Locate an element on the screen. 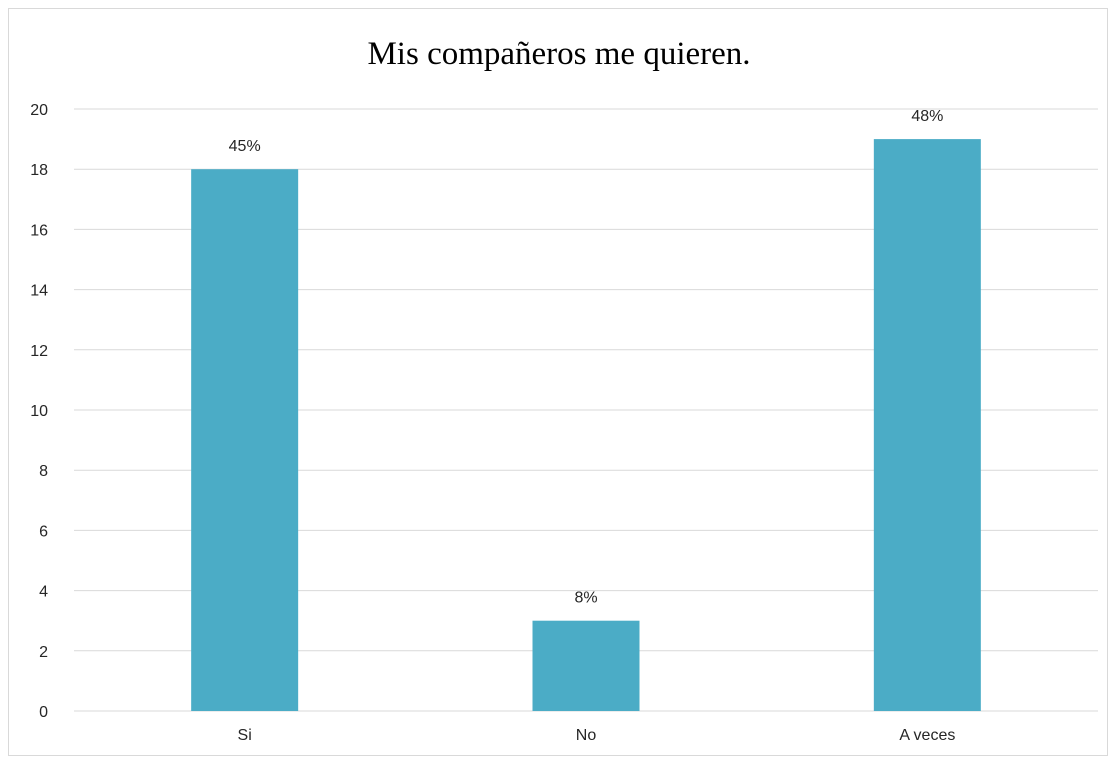  category-label-no: No is located at coordinates (586, 735).